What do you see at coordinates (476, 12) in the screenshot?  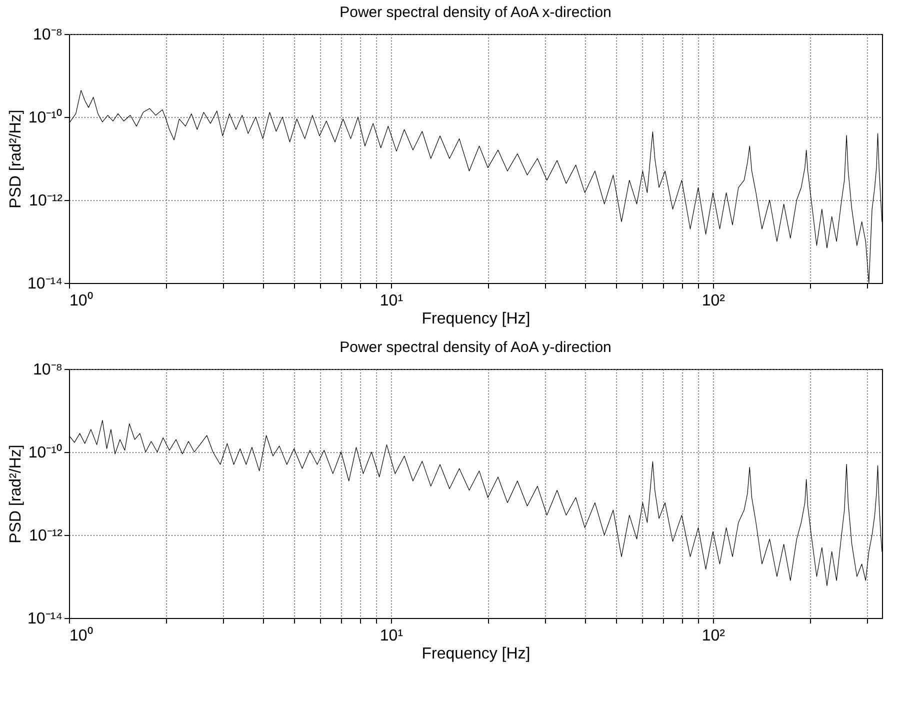 I see `chart-title: Power spectral density of AoA x-direction` at bounding box center [476, 12].